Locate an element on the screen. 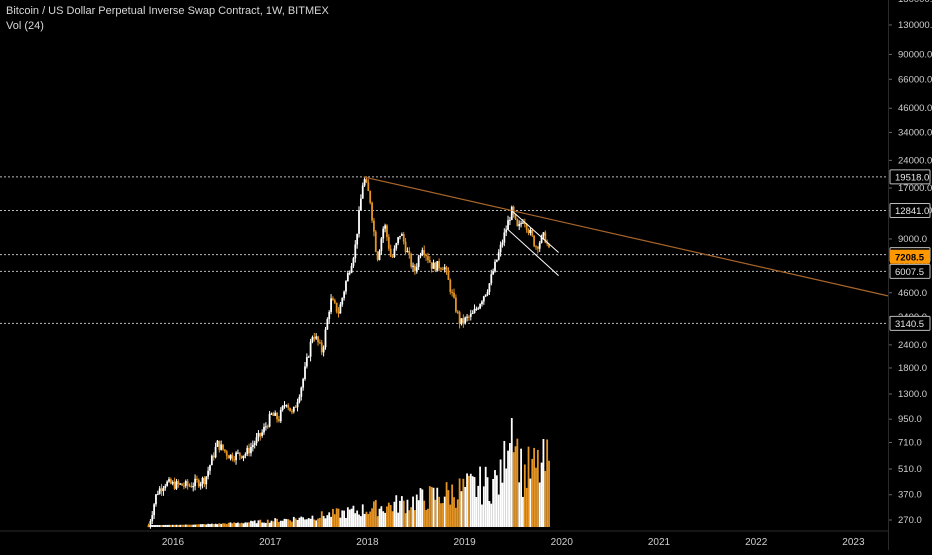 The image size is (932, 555). channel-upper-line is located at coordinates (535, 231).